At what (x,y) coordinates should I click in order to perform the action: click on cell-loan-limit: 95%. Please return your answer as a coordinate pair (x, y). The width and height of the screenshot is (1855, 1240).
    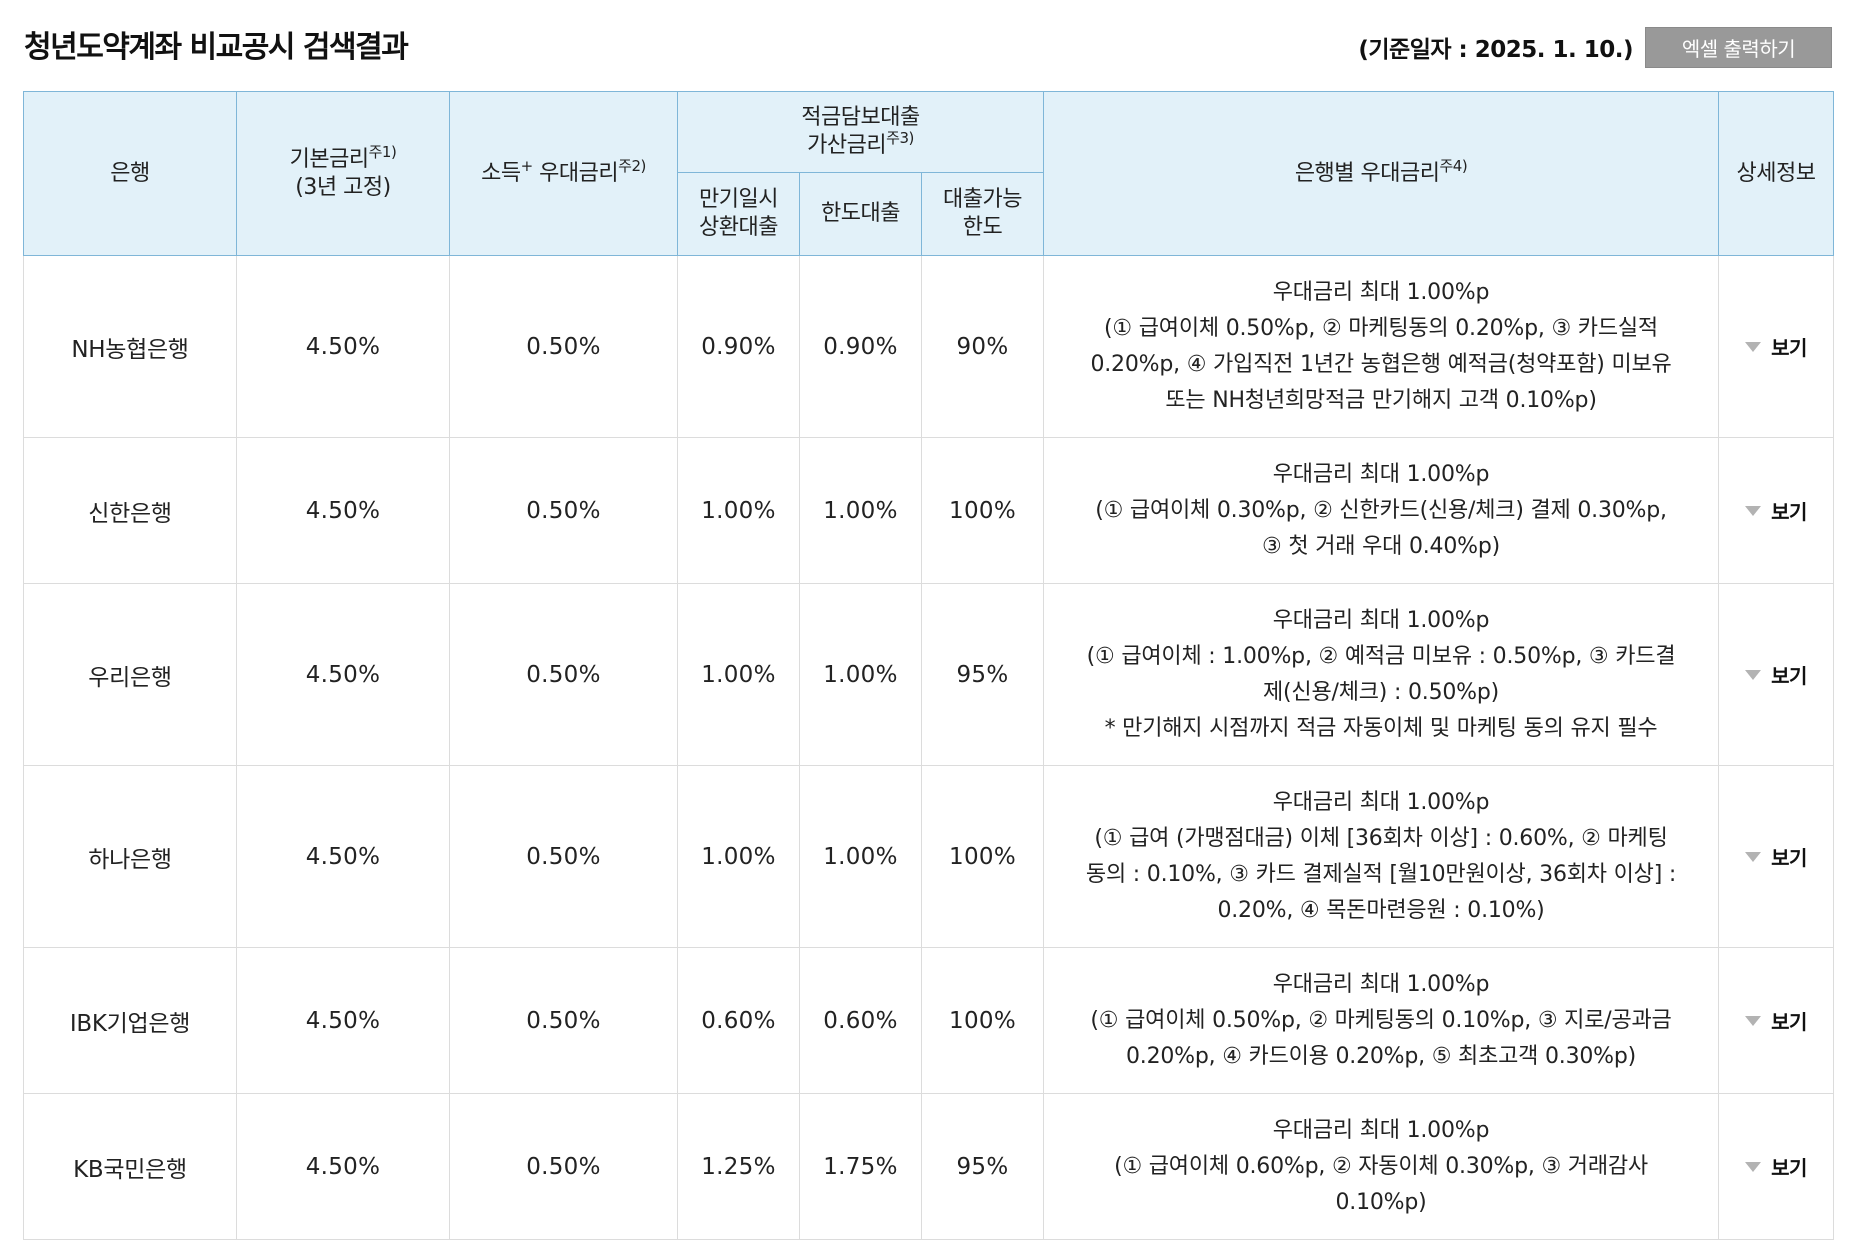
    Looking at the image, I should click on (982, 1166).